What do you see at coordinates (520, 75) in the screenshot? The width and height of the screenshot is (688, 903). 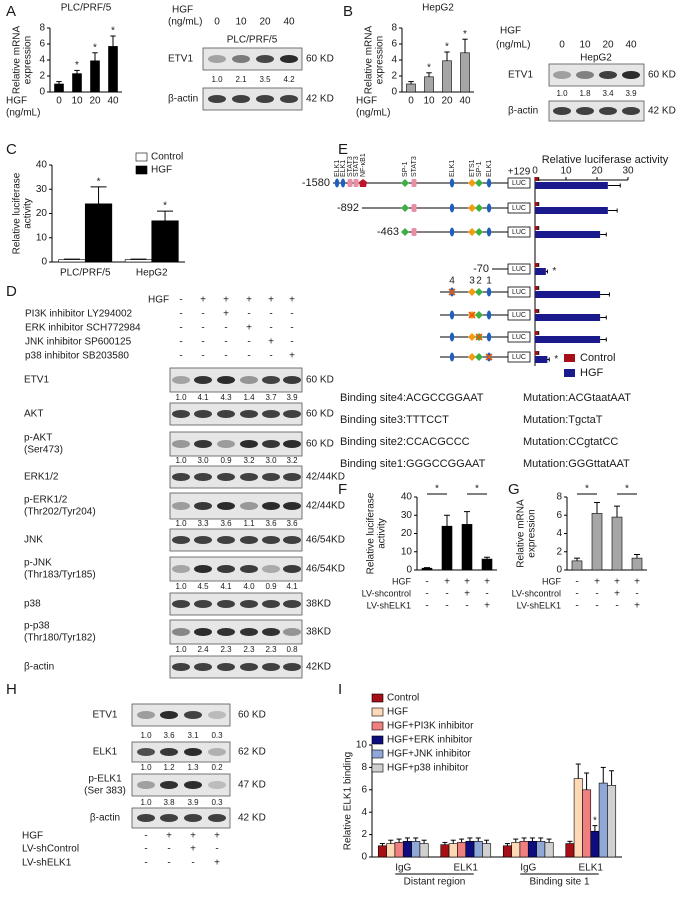 I see `blot-label: ETV1` at bounding box center [520, 75].